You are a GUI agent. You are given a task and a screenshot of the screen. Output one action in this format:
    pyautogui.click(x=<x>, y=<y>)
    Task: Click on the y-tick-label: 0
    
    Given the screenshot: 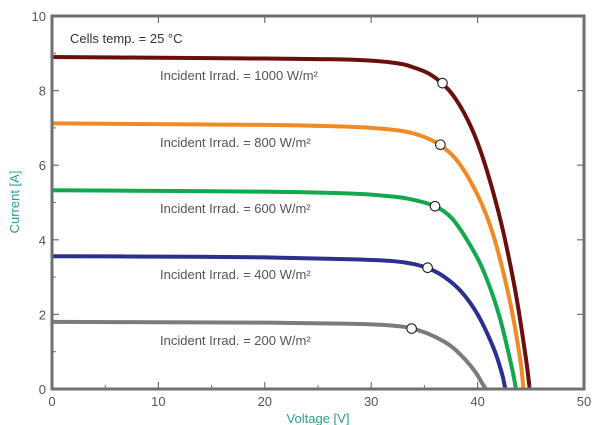 What is the action you would take?
    pyautogui.click(x=42, y=389)
    